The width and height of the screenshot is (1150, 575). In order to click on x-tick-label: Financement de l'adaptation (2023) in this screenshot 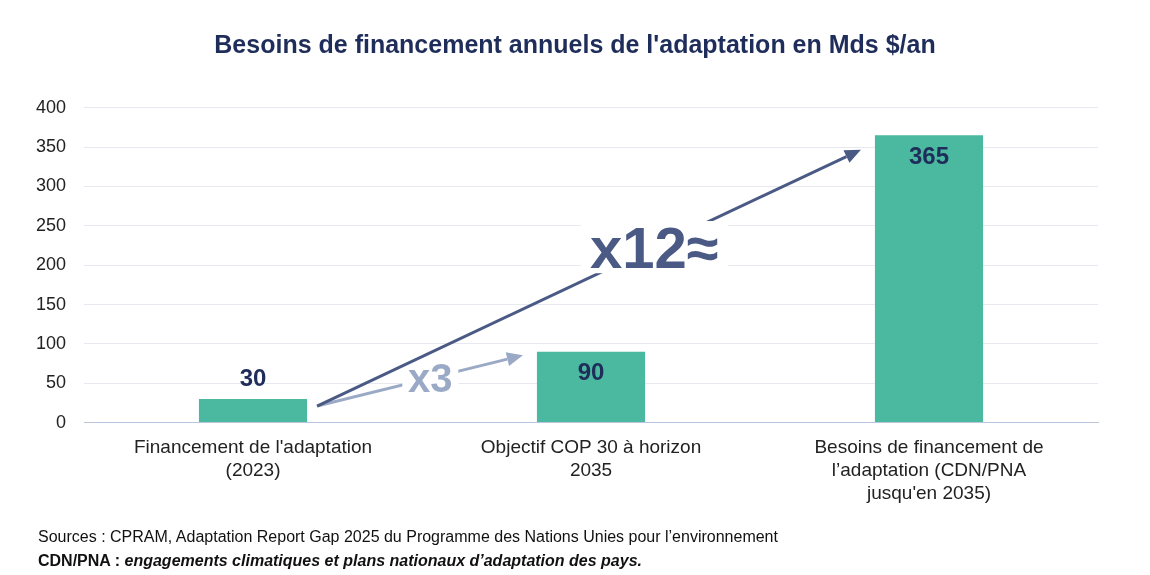, I will do `click(253, 458)`.